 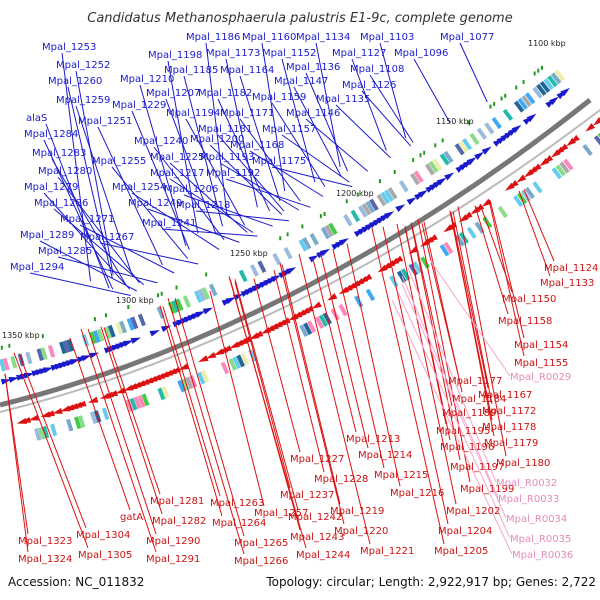 What do you see at coordinates (225, 93) in the screenshot?
I see `gene-label-forward: Mpal_1182` at bounding box center [225, 93].